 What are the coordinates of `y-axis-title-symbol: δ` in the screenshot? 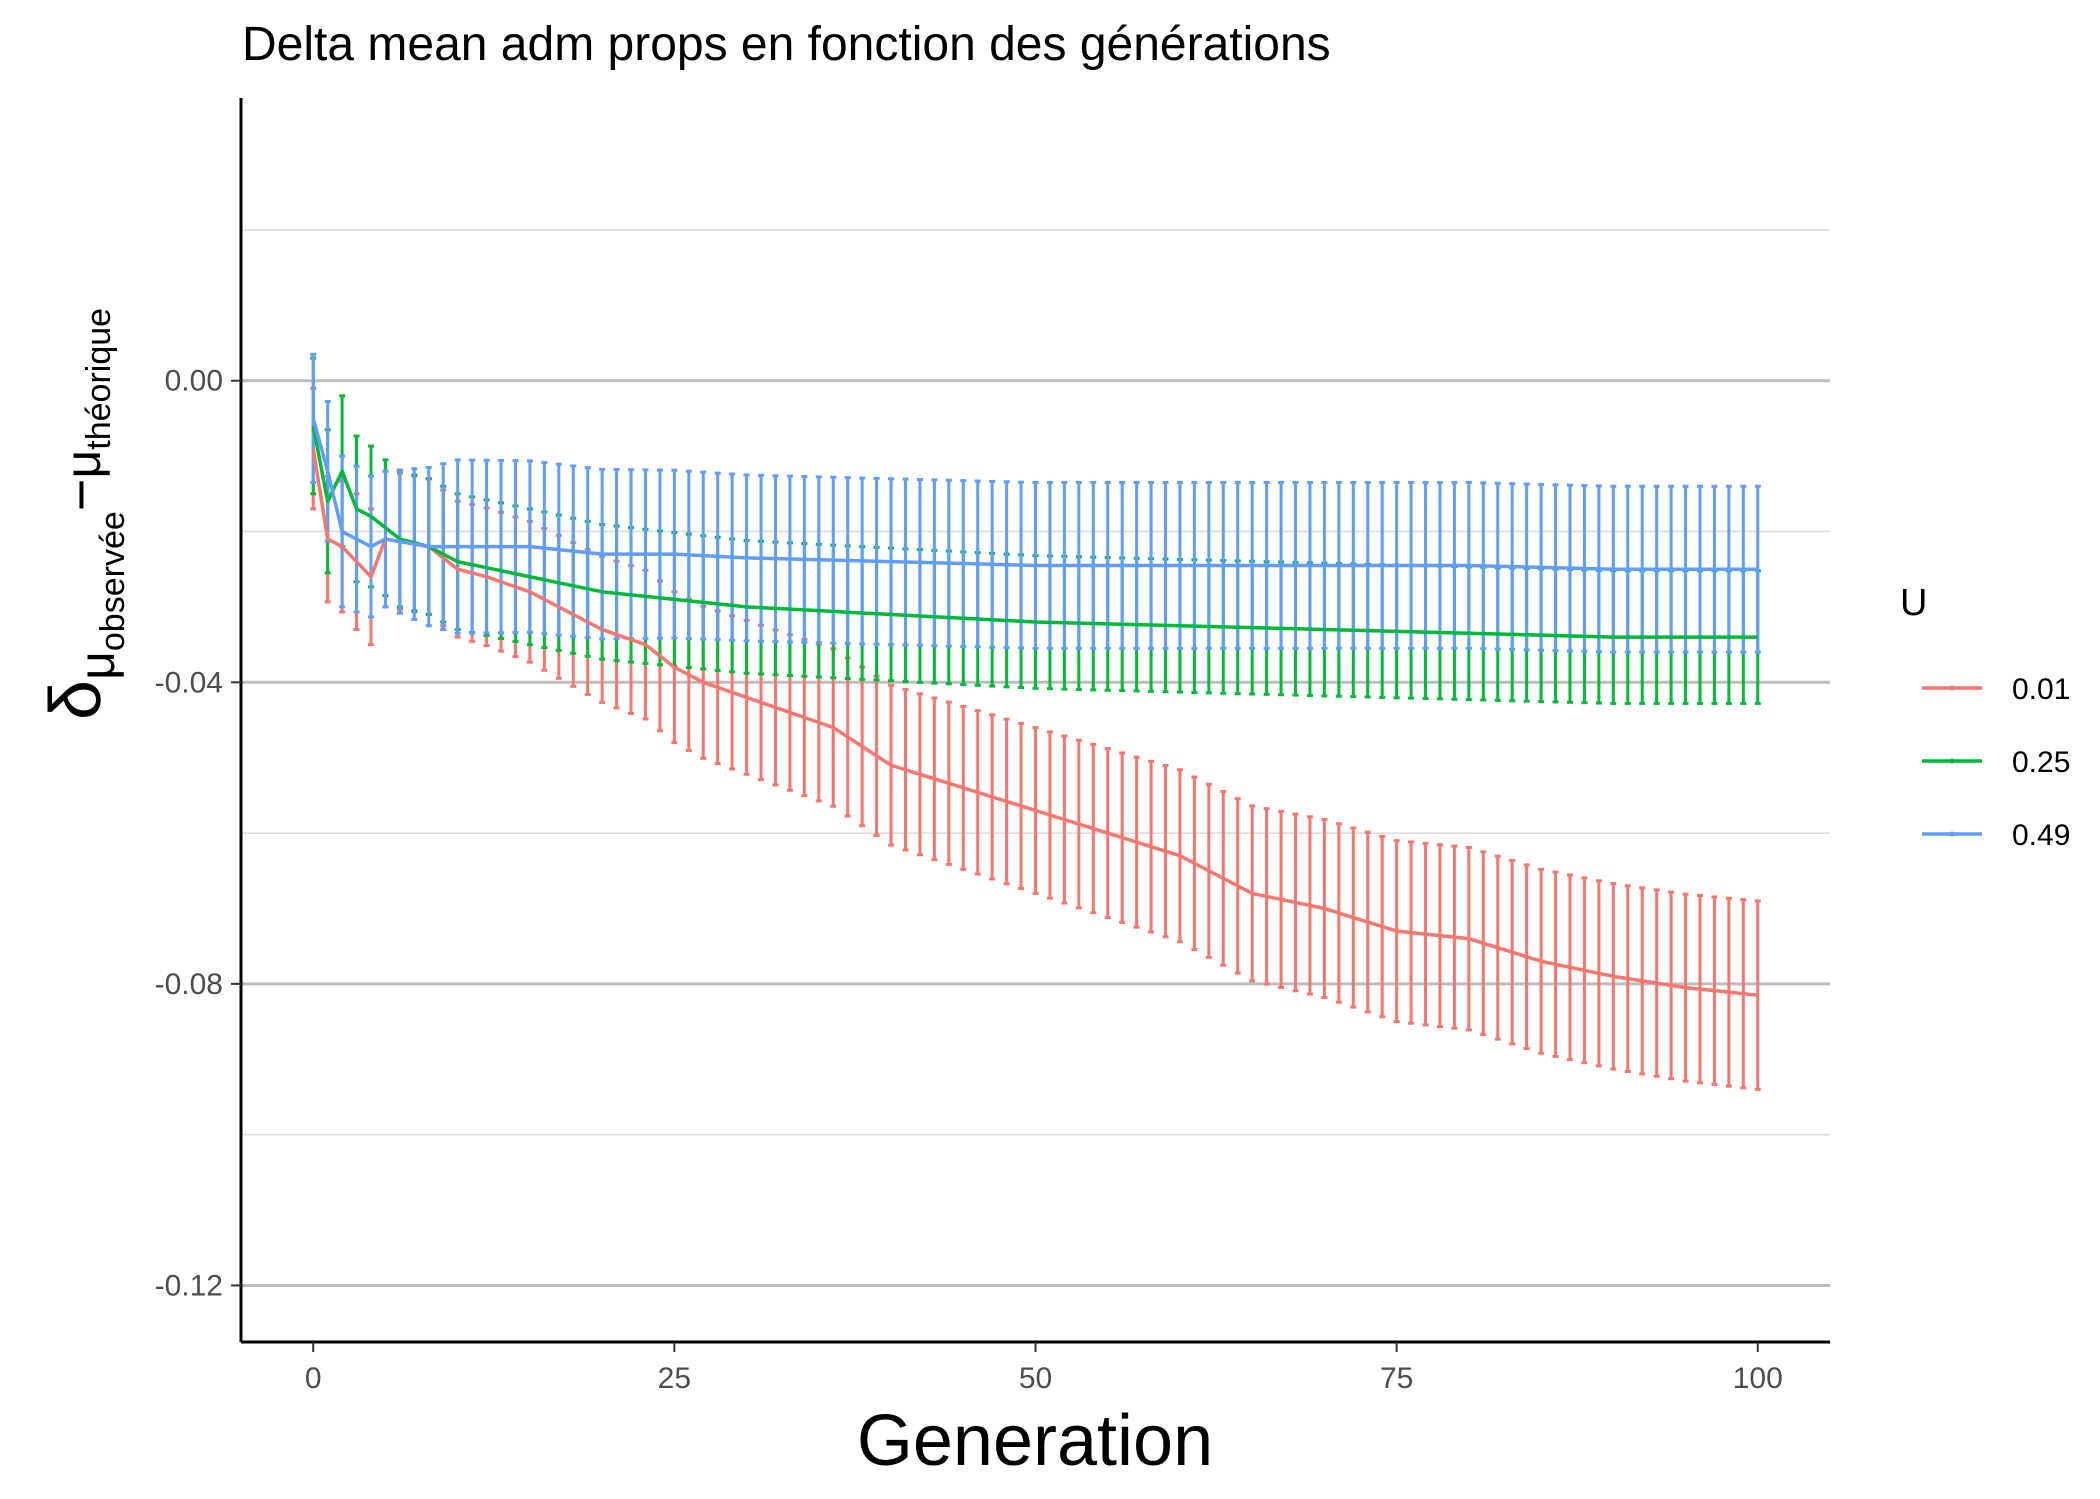 It's located at (76, 700).